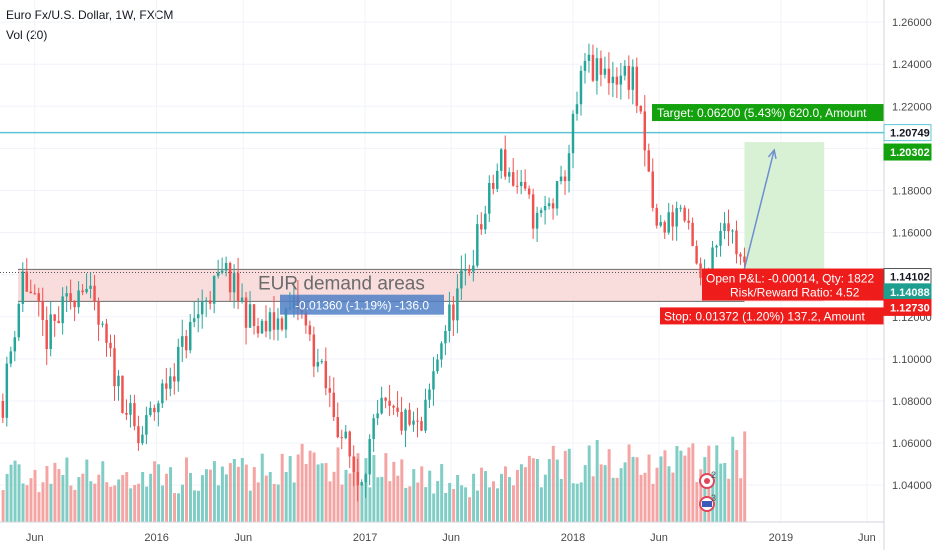  I want to click on price-tick-label: 1.22000, so click(912, 107).